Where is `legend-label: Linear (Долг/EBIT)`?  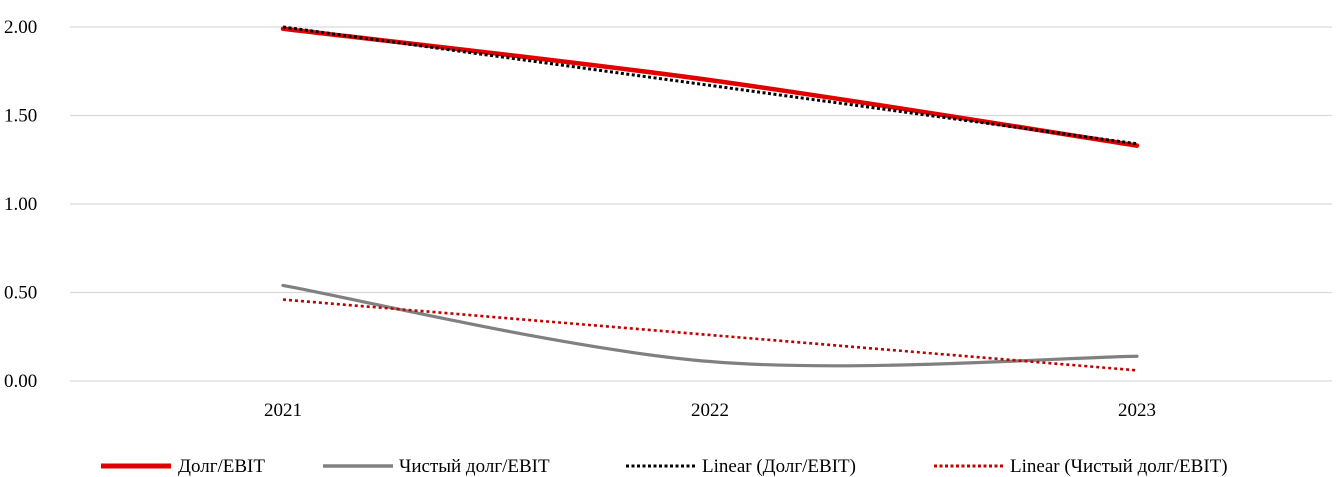 legend-label: Linear (Долг/EBIT) is located at coordinates (779, 466).